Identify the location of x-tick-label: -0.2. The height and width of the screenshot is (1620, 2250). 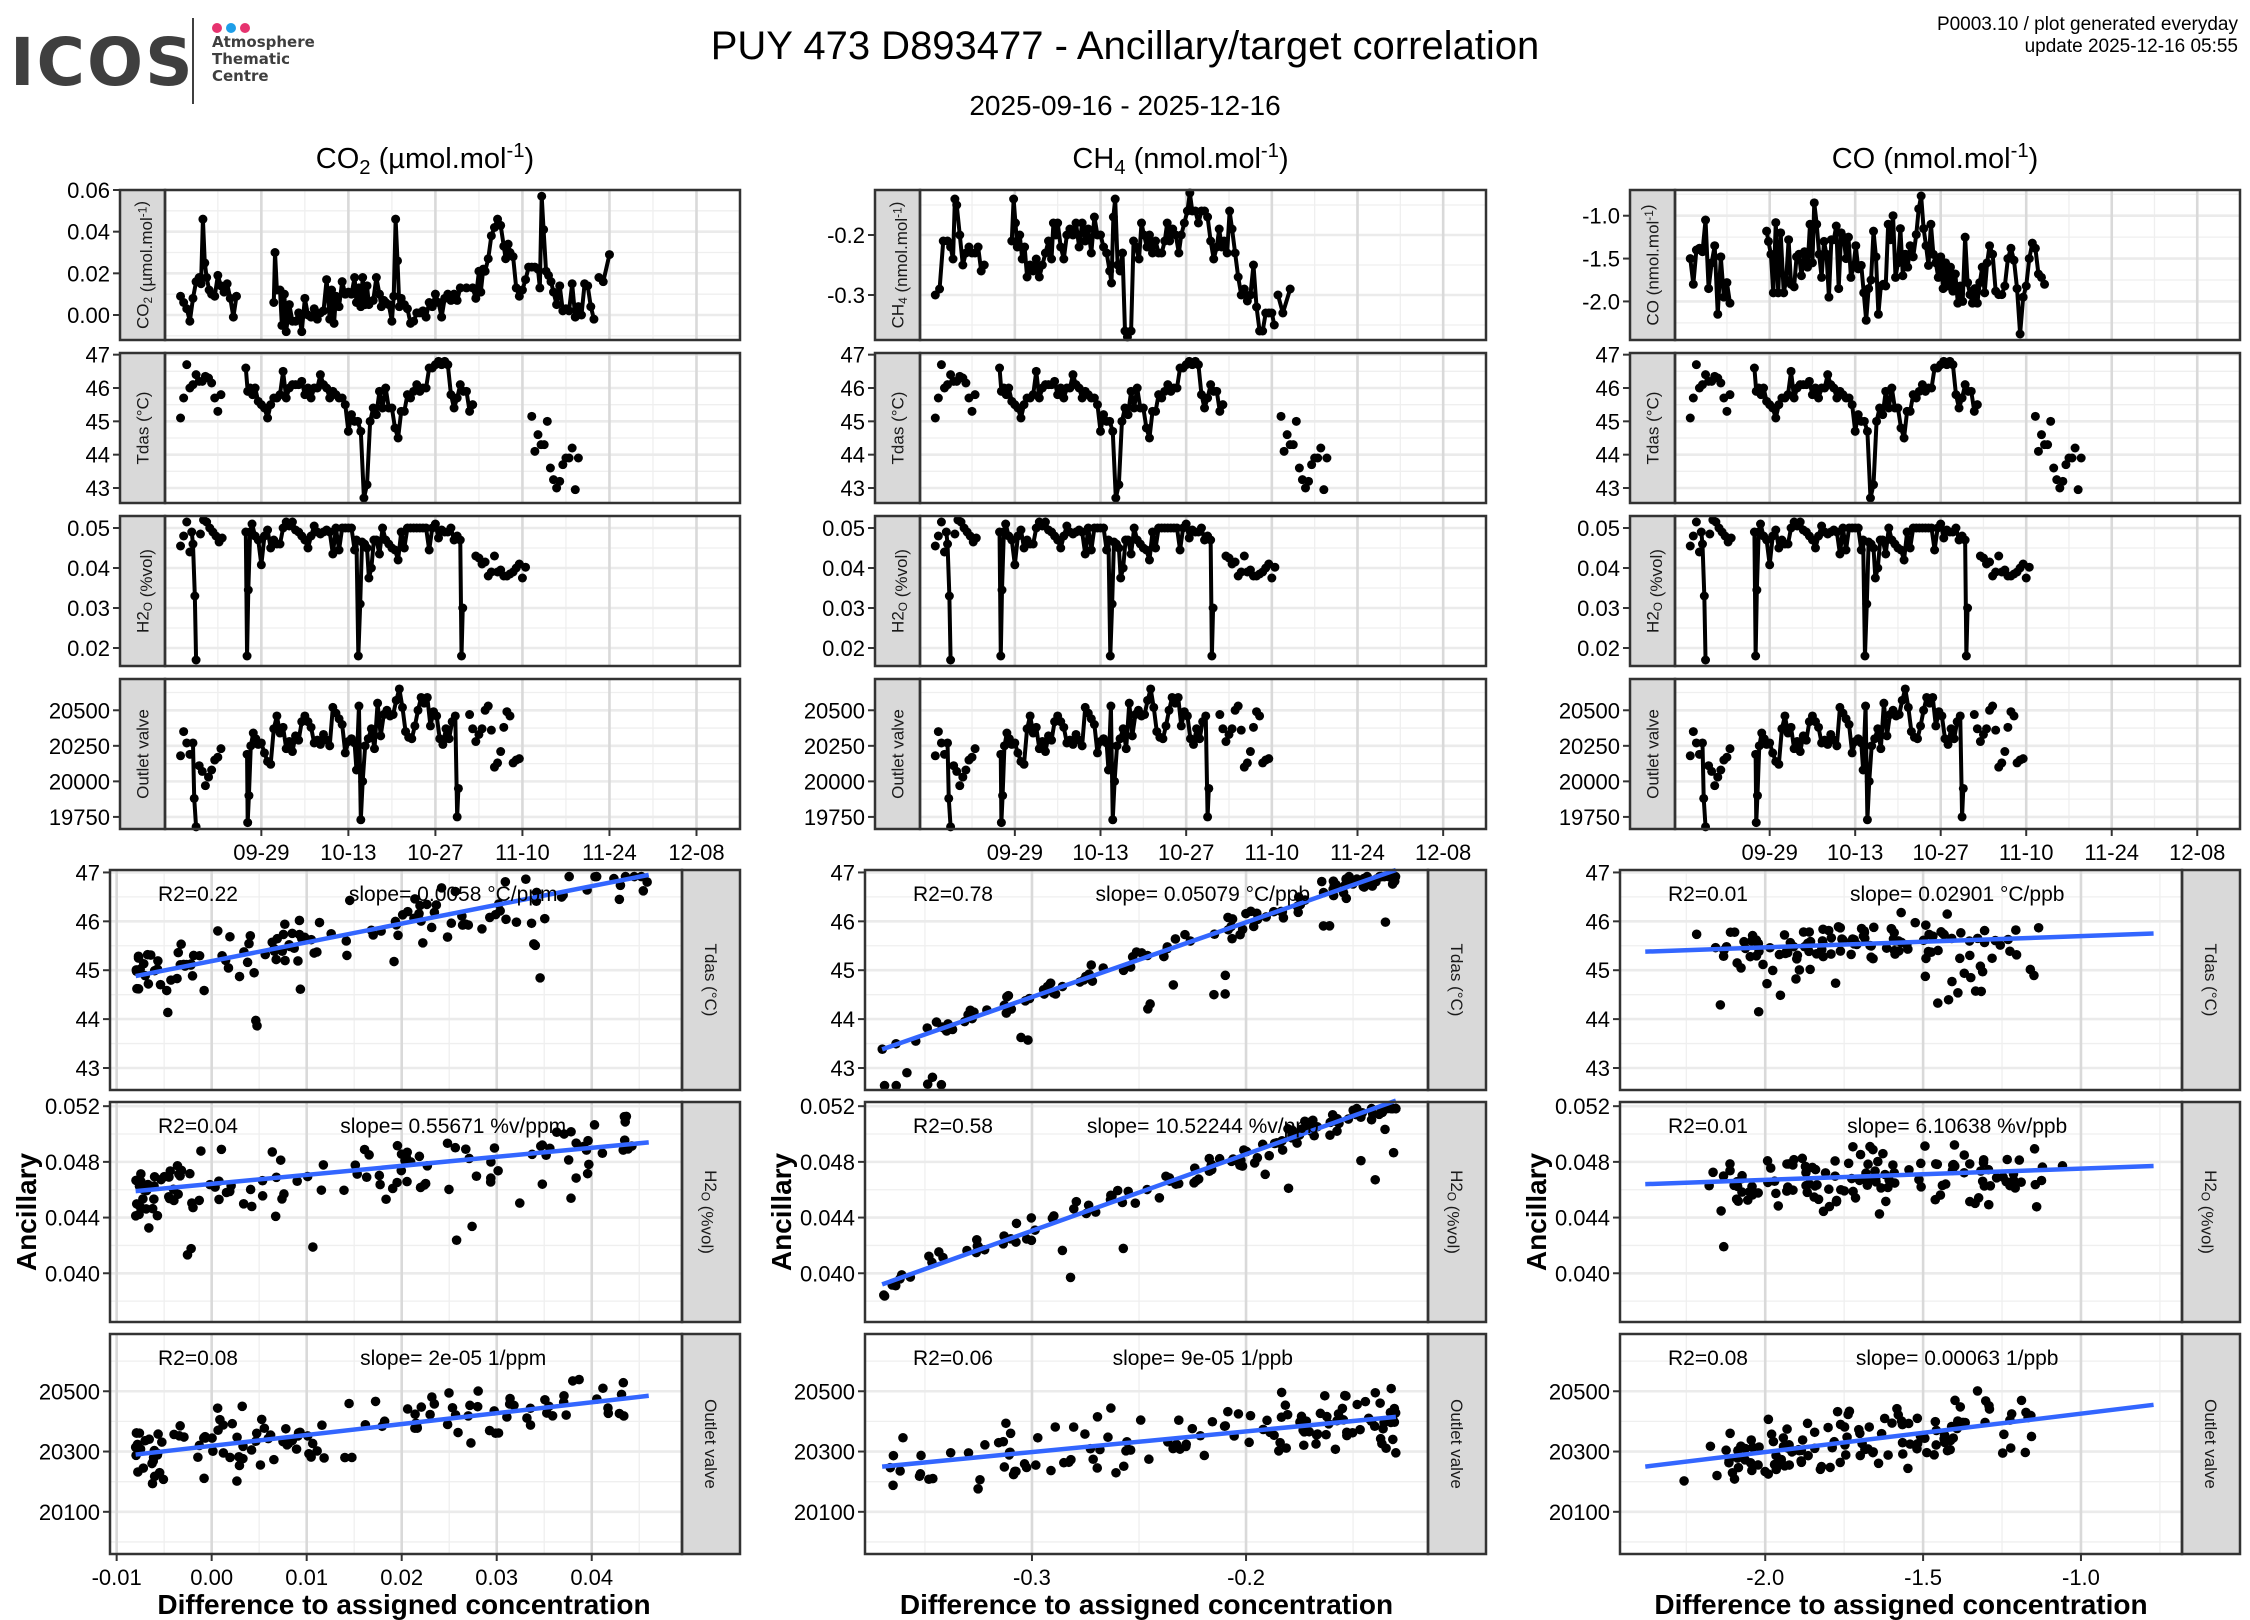
(1246, 1577).